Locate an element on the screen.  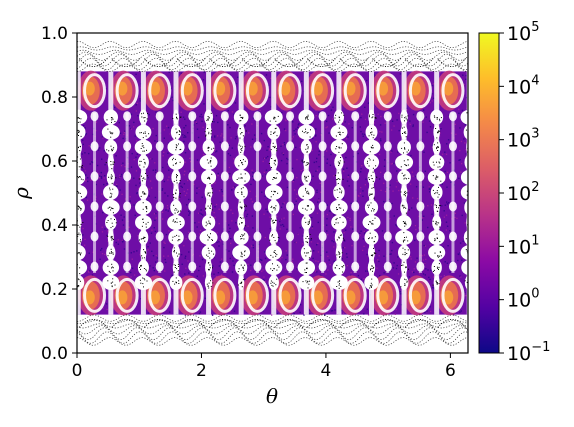
x-tick-label: 2 is located at coordinates (201, 371).